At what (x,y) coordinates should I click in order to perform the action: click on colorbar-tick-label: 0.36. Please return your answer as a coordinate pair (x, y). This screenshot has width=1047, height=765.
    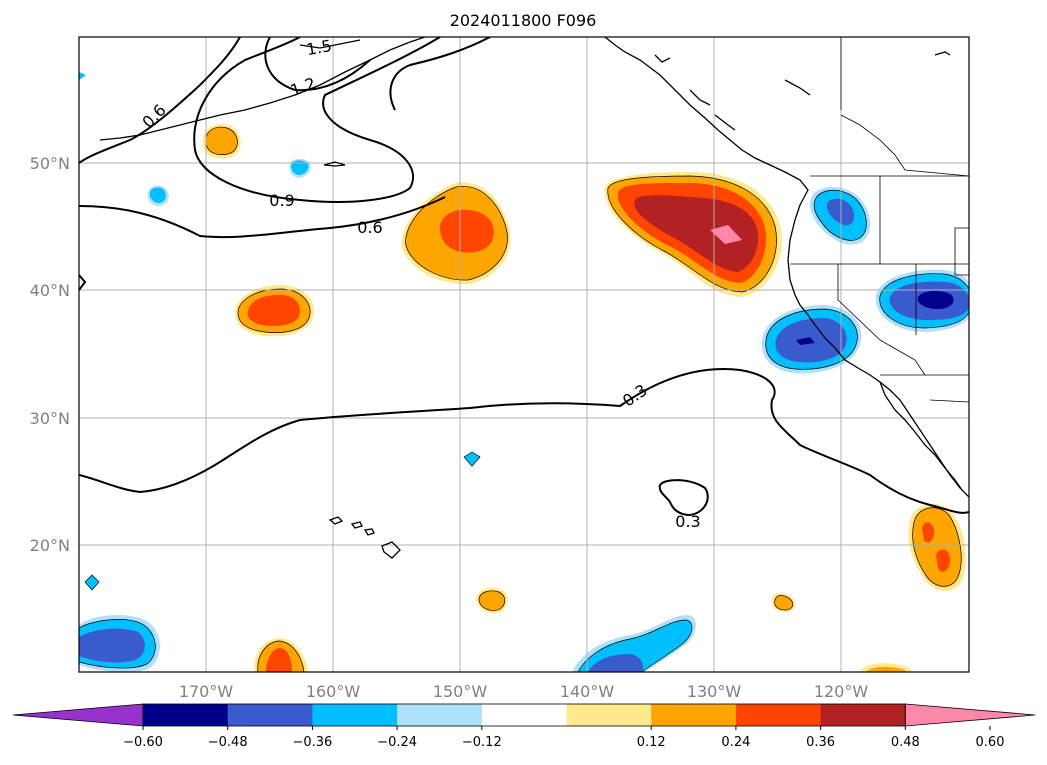
    Looking at the image, I should click on (820, 742).